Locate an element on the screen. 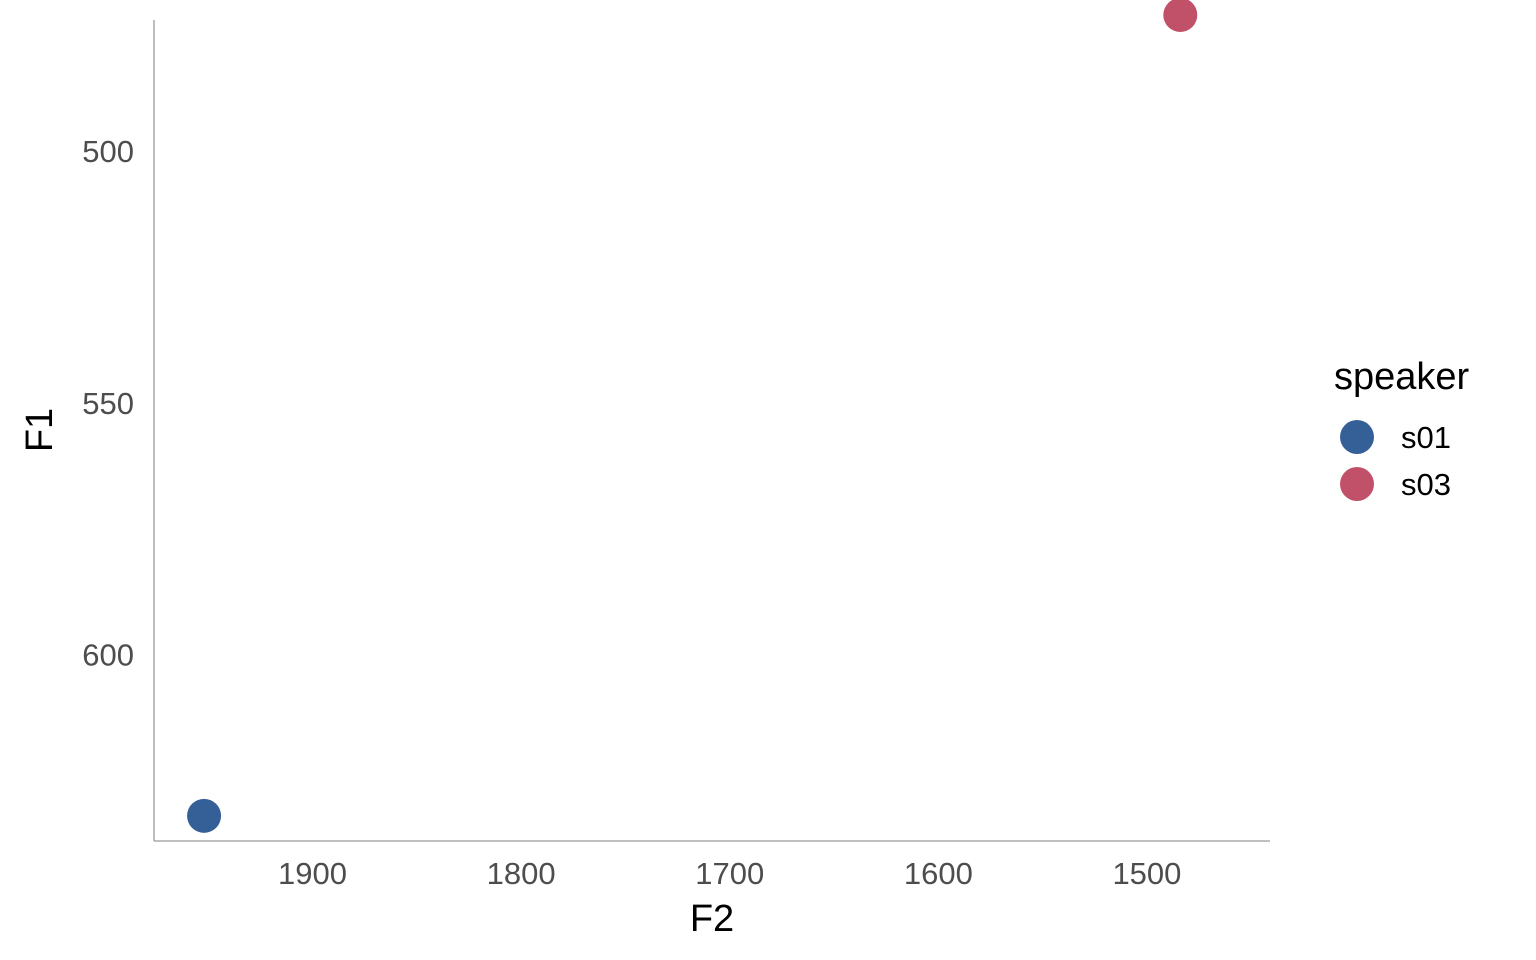 This screenshot has width=1536, height=960. x-axis-title: F2 is located at coordinates (712, 919).